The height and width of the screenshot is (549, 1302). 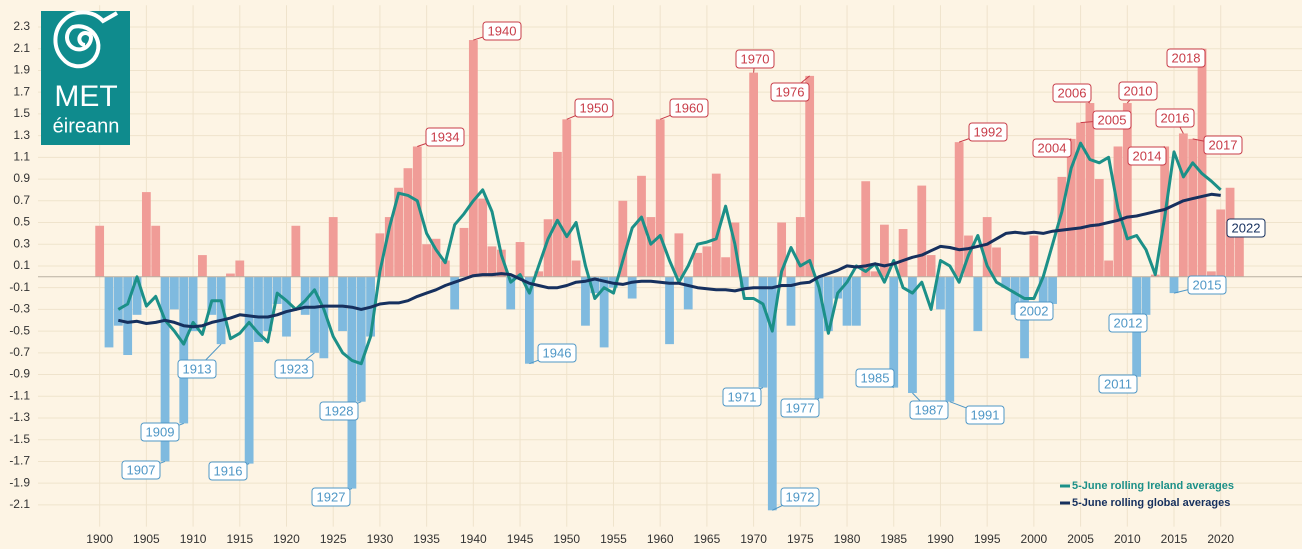 I want to click on annotation: 1927, so click(x=332, y=497).